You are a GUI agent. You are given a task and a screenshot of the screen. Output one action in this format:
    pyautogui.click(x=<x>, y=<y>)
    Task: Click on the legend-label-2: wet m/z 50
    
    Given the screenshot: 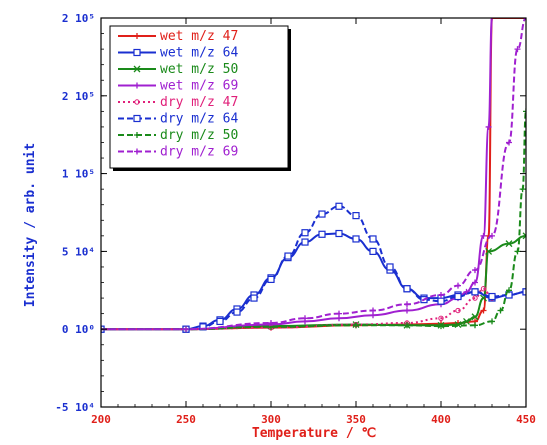 What is the action you would take?
    pyautogui.click(x=199, y=69)
    